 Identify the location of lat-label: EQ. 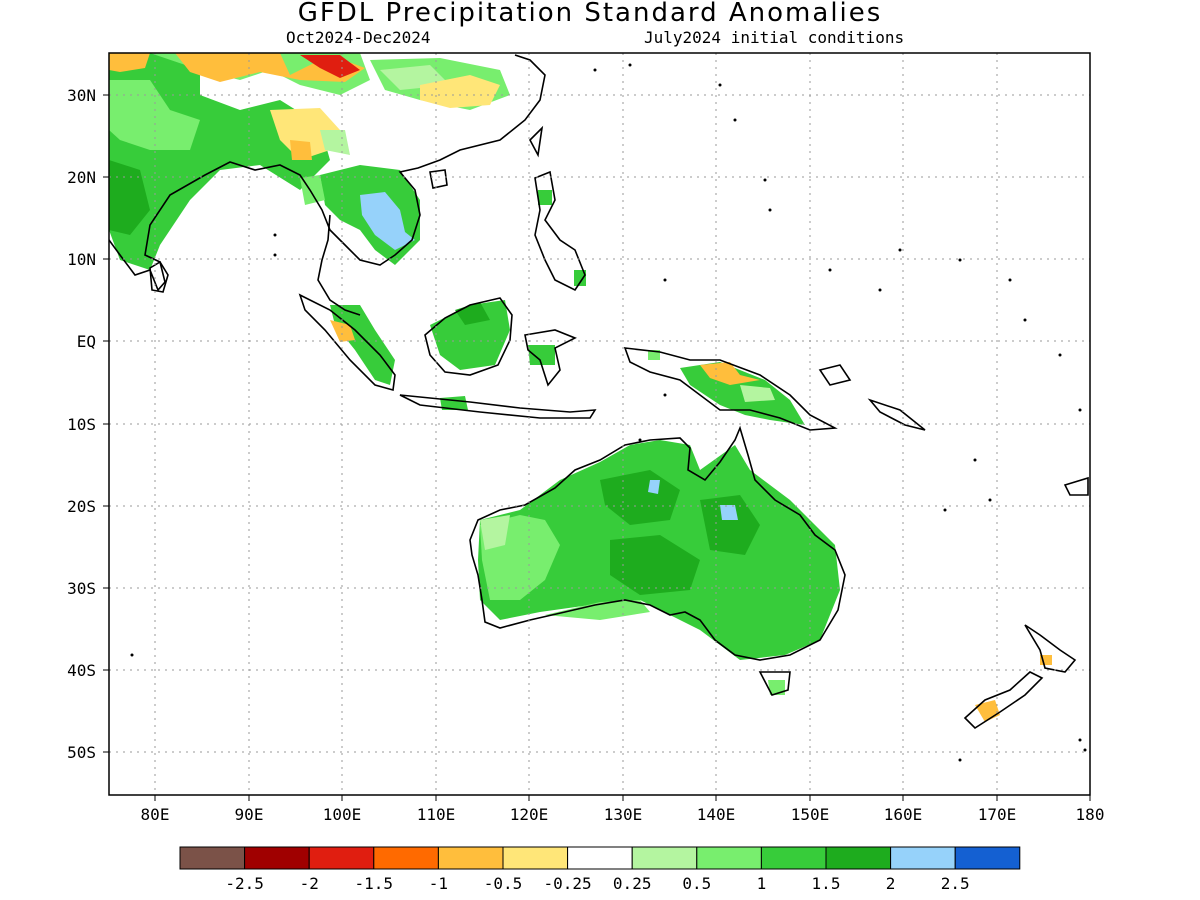
(86, 341).